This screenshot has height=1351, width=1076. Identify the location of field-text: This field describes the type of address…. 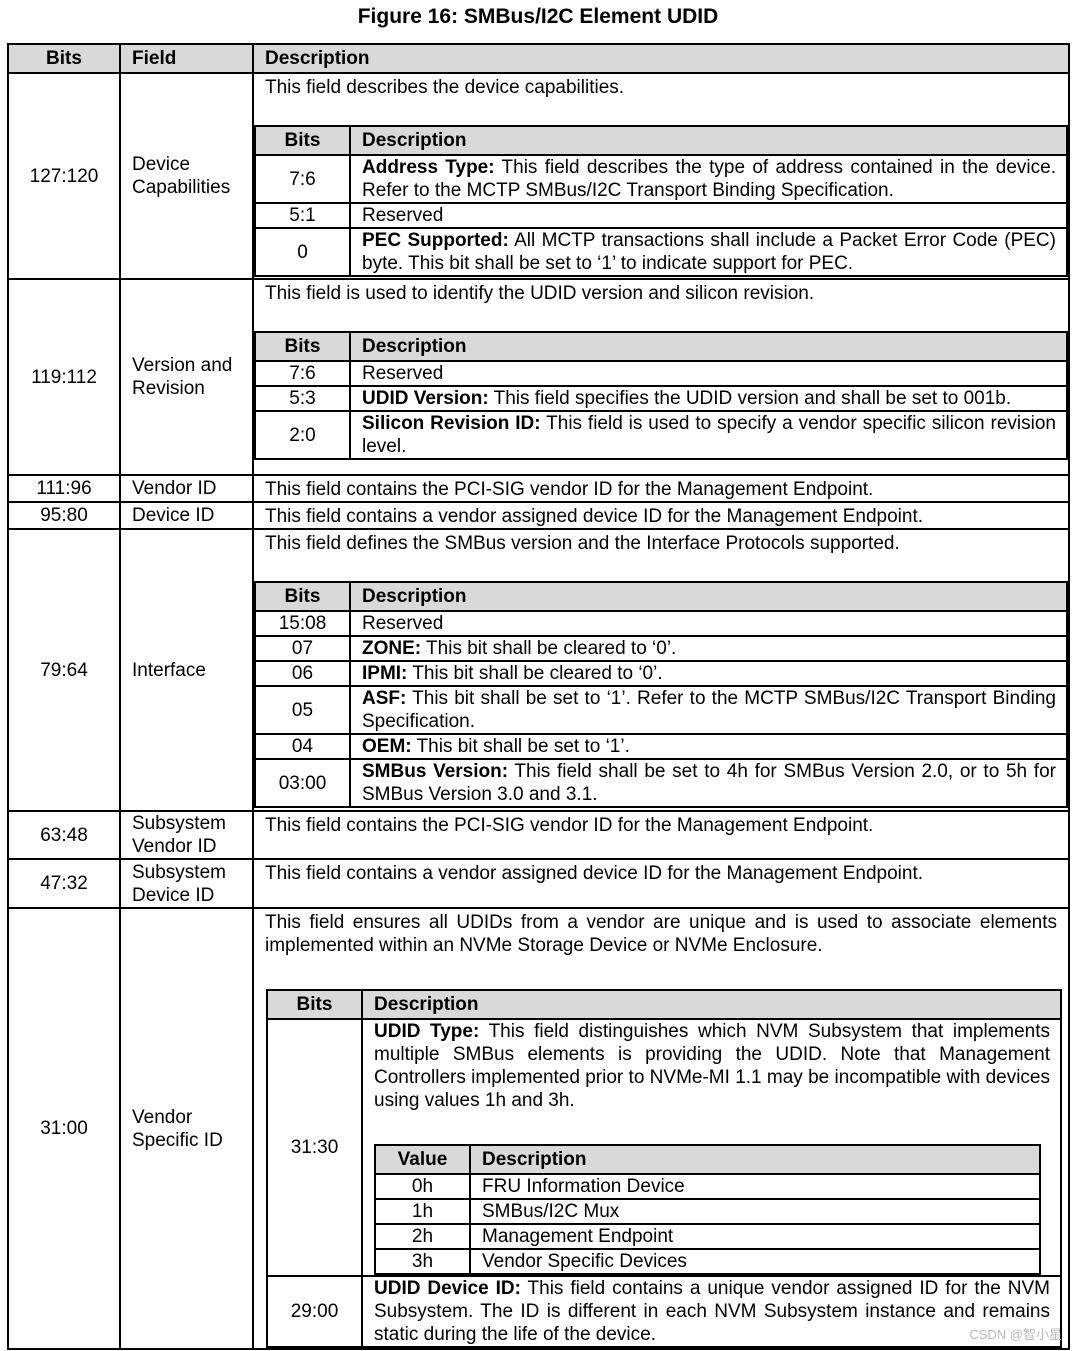
(709, 179).